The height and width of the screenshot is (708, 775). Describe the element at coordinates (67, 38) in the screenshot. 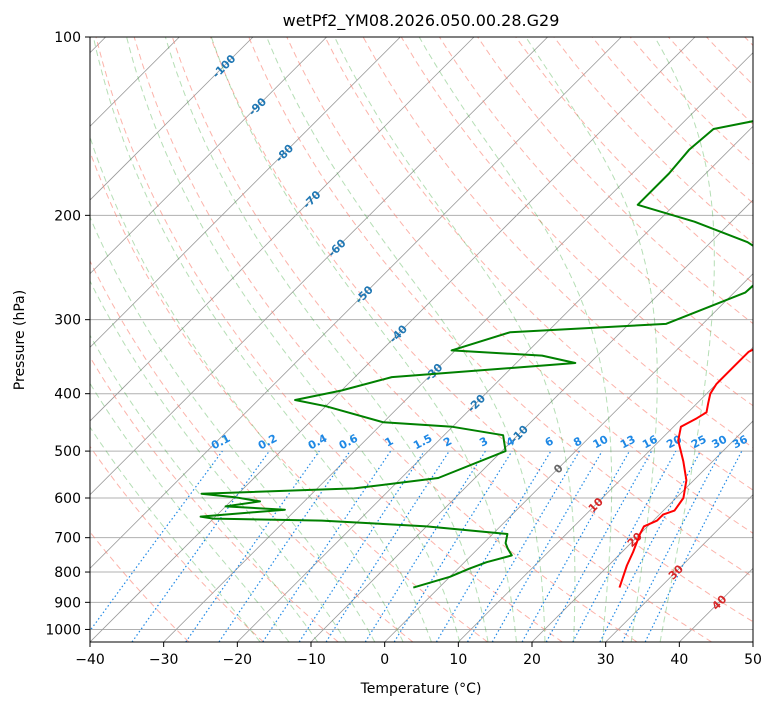

I see `y-tick-label: 100` at that location.